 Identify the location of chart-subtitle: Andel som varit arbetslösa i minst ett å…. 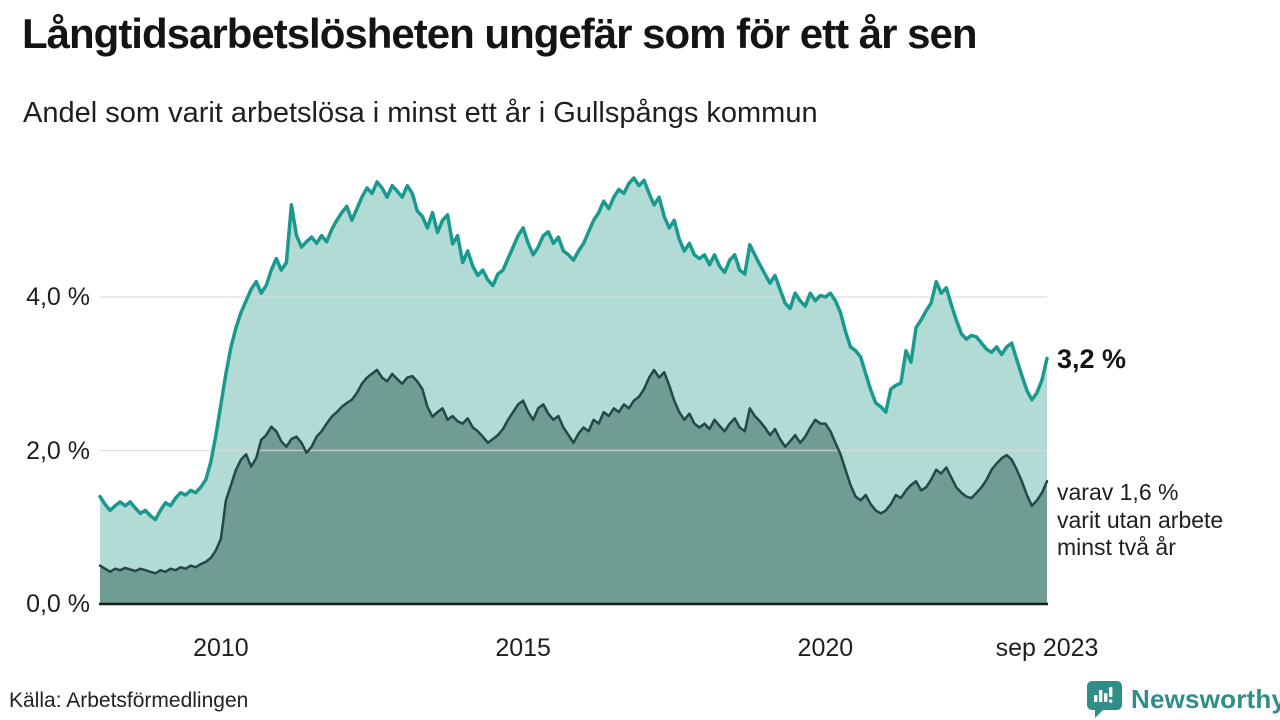
(420, 113).